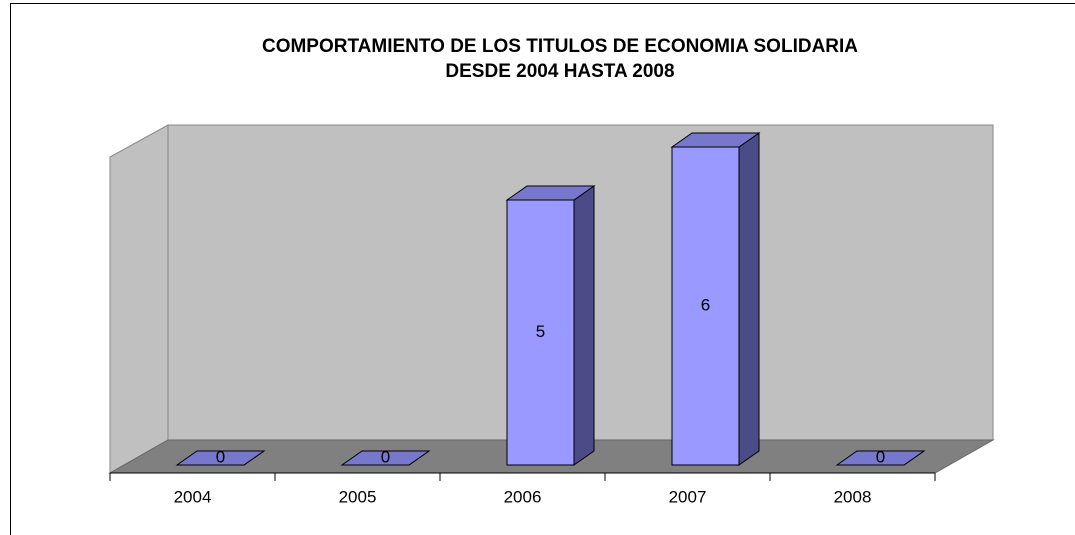 This screenshot has height=535, width=1075. I want to click on x-tick-label: 2004, so click(193, 496).